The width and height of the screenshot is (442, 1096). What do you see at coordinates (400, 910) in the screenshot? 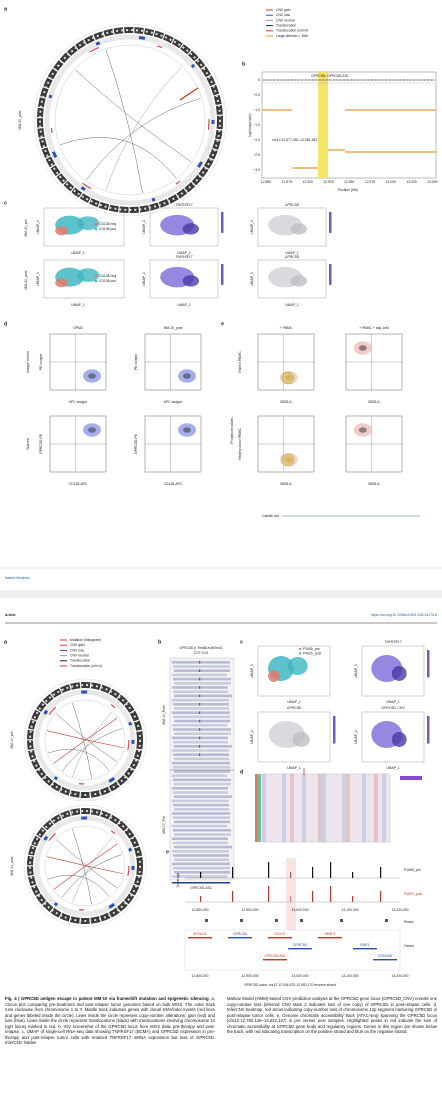
I see `x-tick-label: 13,200,000` at bounding box center [400, 910].